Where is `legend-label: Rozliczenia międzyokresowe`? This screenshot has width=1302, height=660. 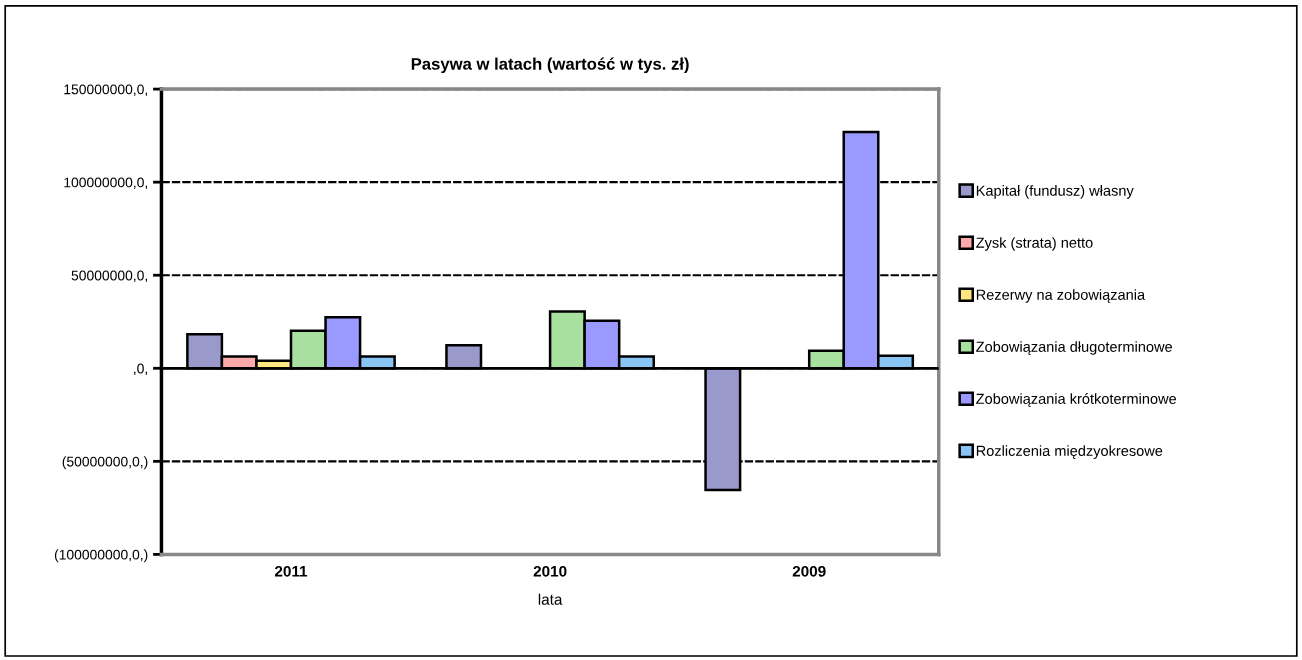
legend-label: Rozliczenia międzyokresowe is located at coordinates (1069, 452).